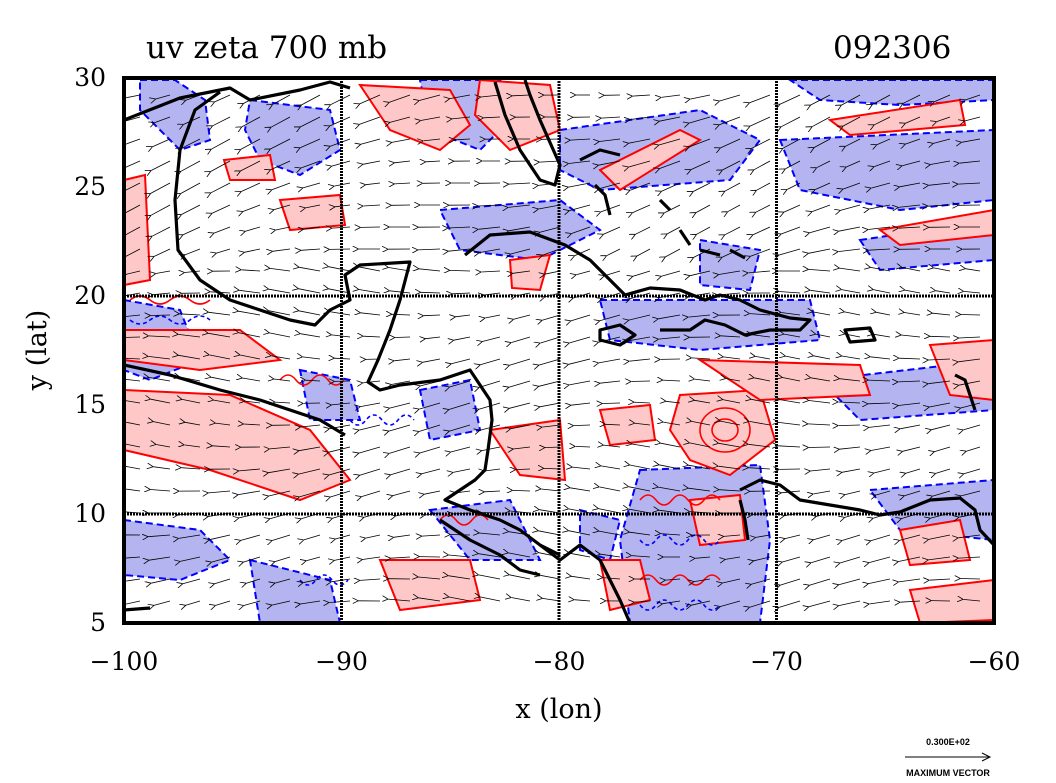  Describe the element at coordinates (994, 661) in the screenshot. I see `x-tick-label: −60` at that location.